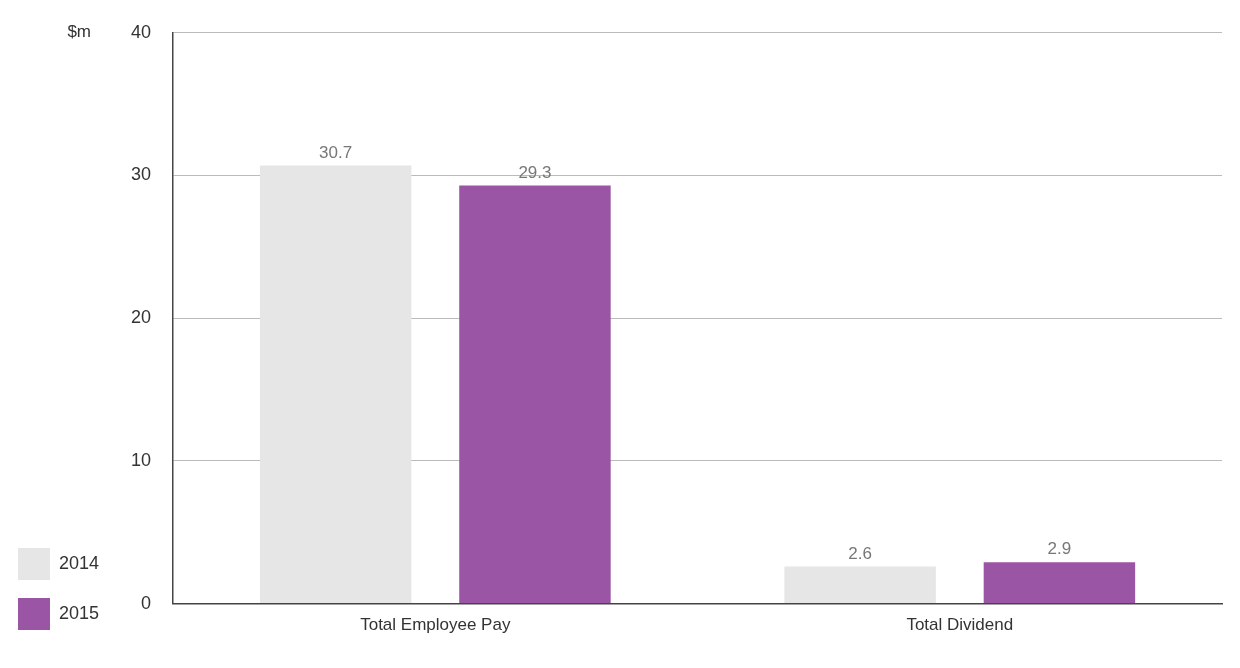 The height and width of the screenshot is (668, 1240). I want to click on y-tick-label: 20, so click(141, 317).